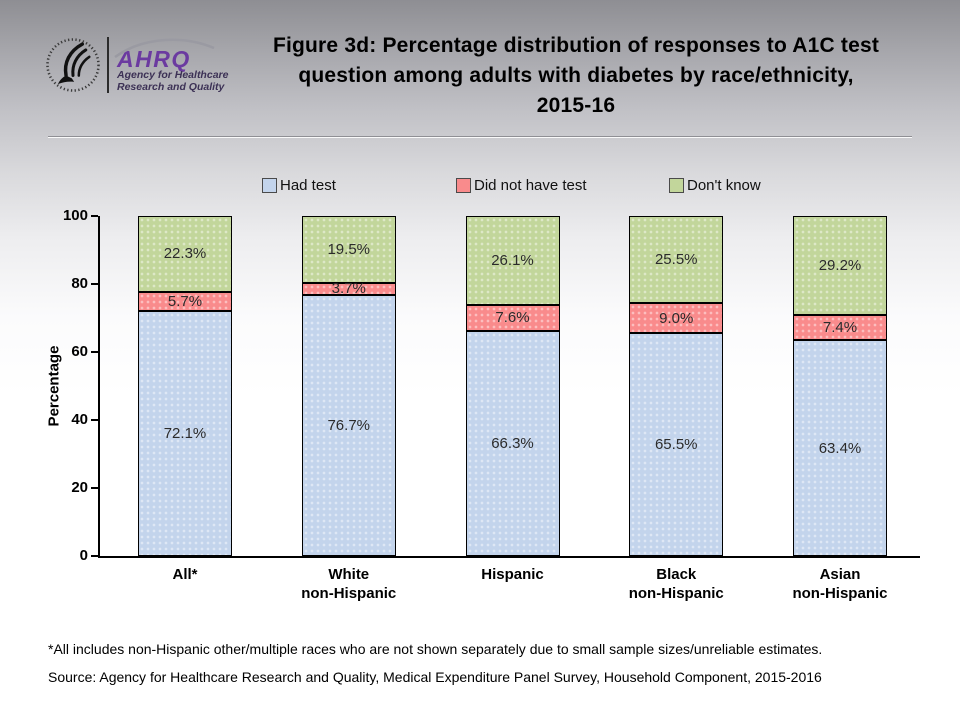  I want to click on bar-value-label: 29.2%, so click(840, 266).